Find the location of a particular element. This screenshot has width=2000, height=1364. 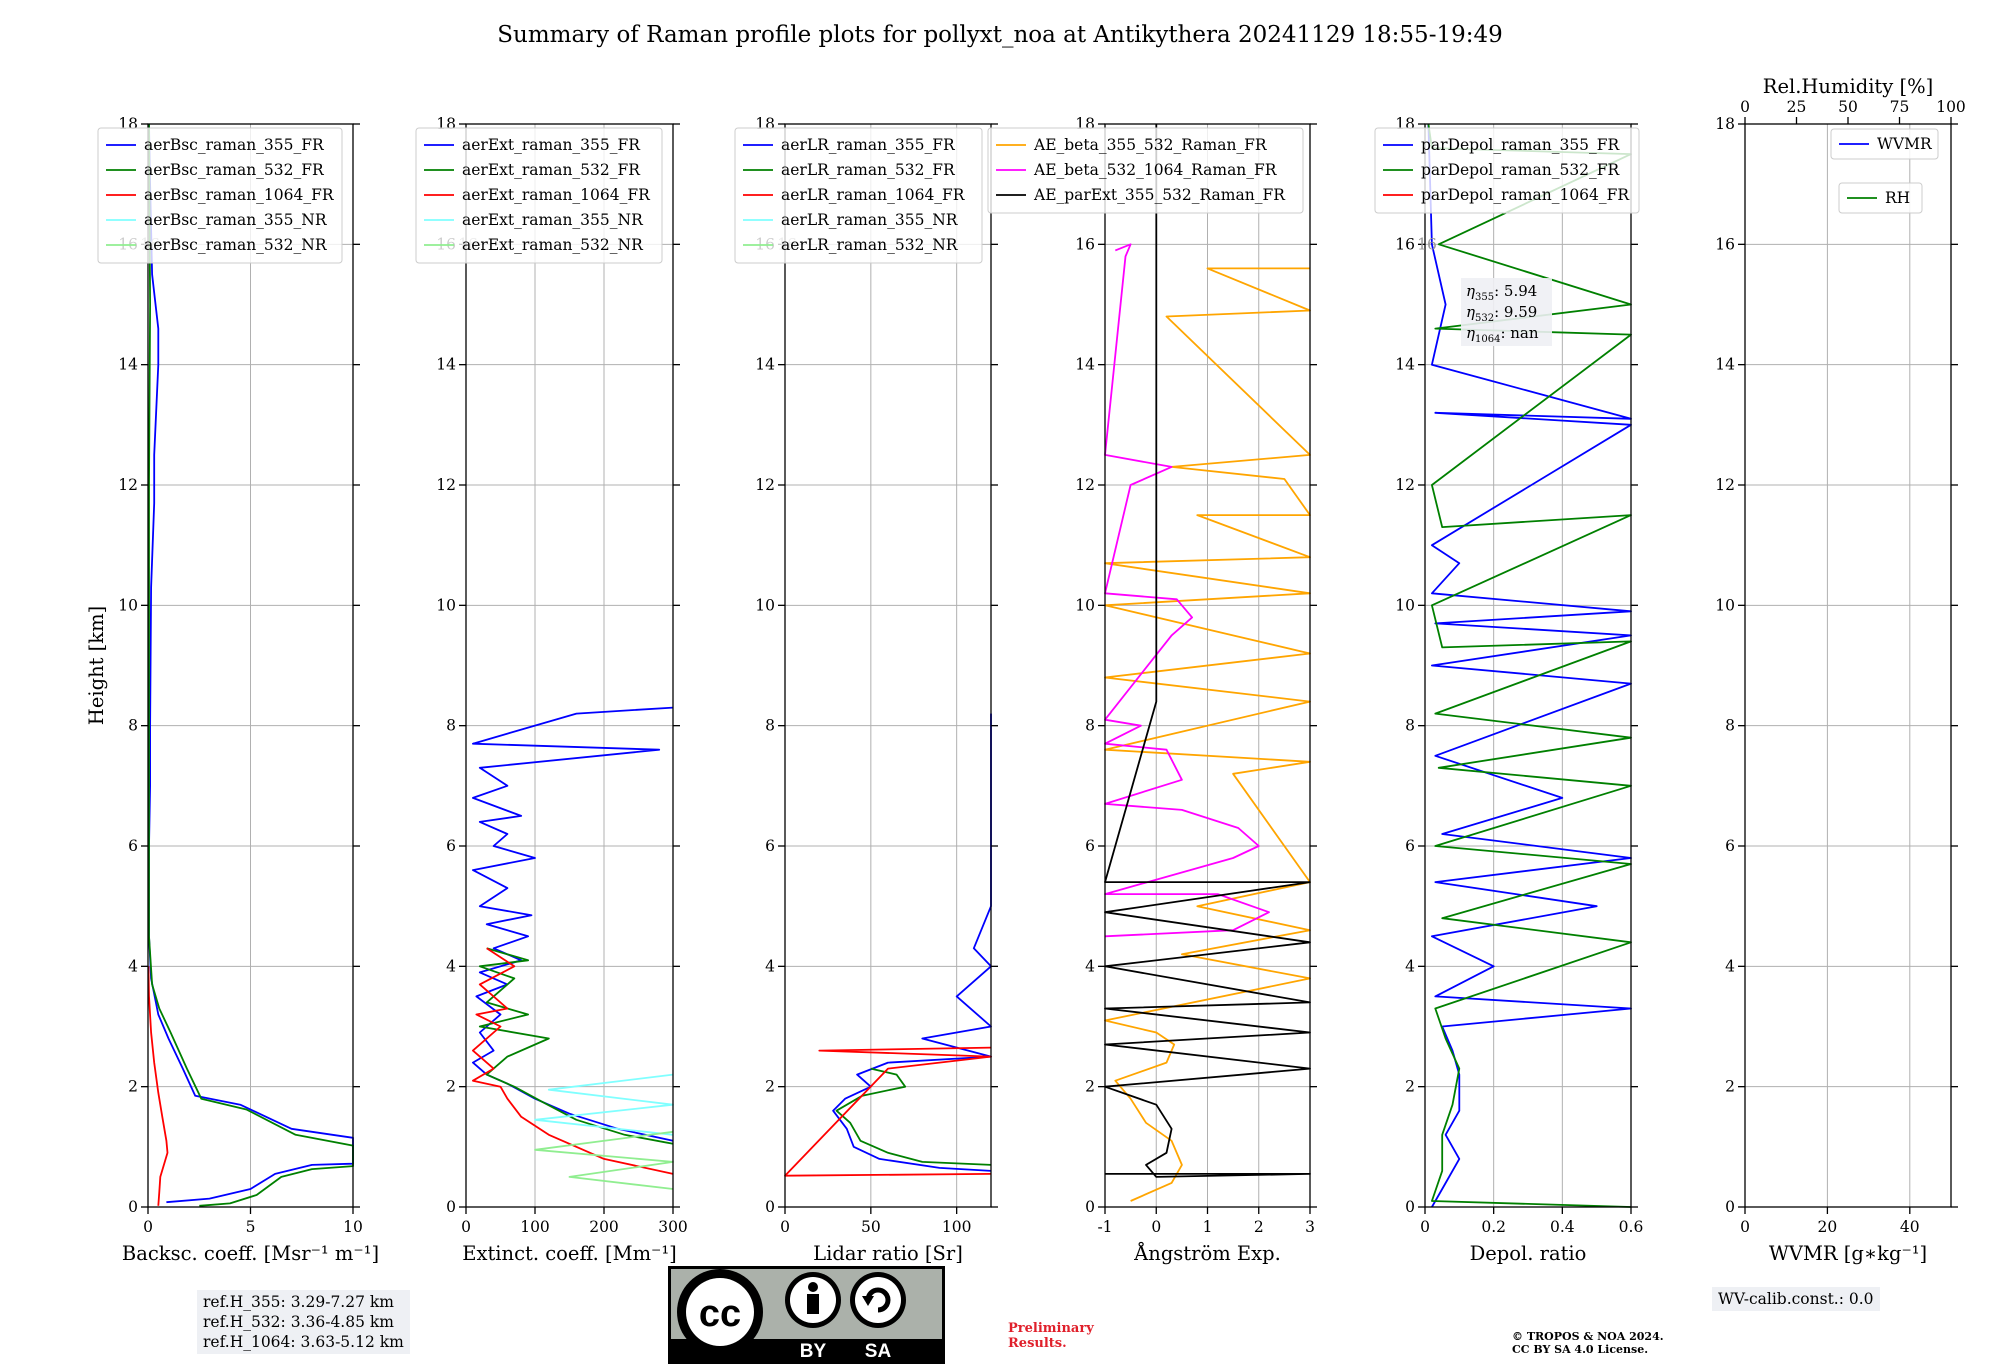

legend-label: aerLR_raman_1064_FR is located at coordinates (873, 195).